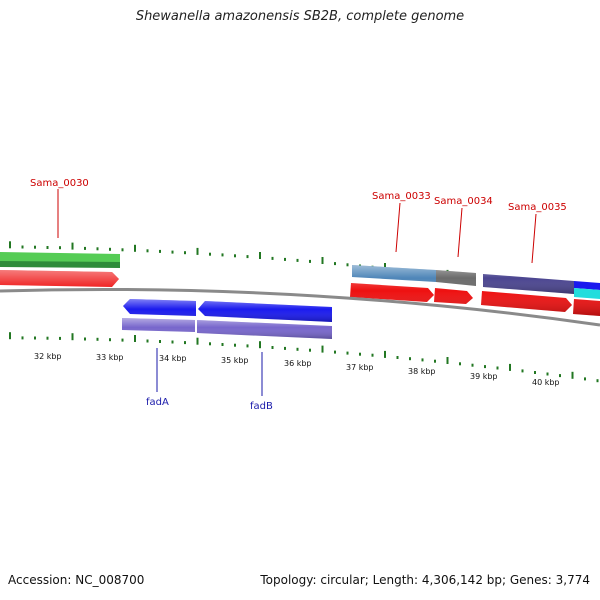  What do you see at coordinates (157, 402) in the screenshot?
I see `gene-label-fada: fadA` at bounding box center [157, 402].